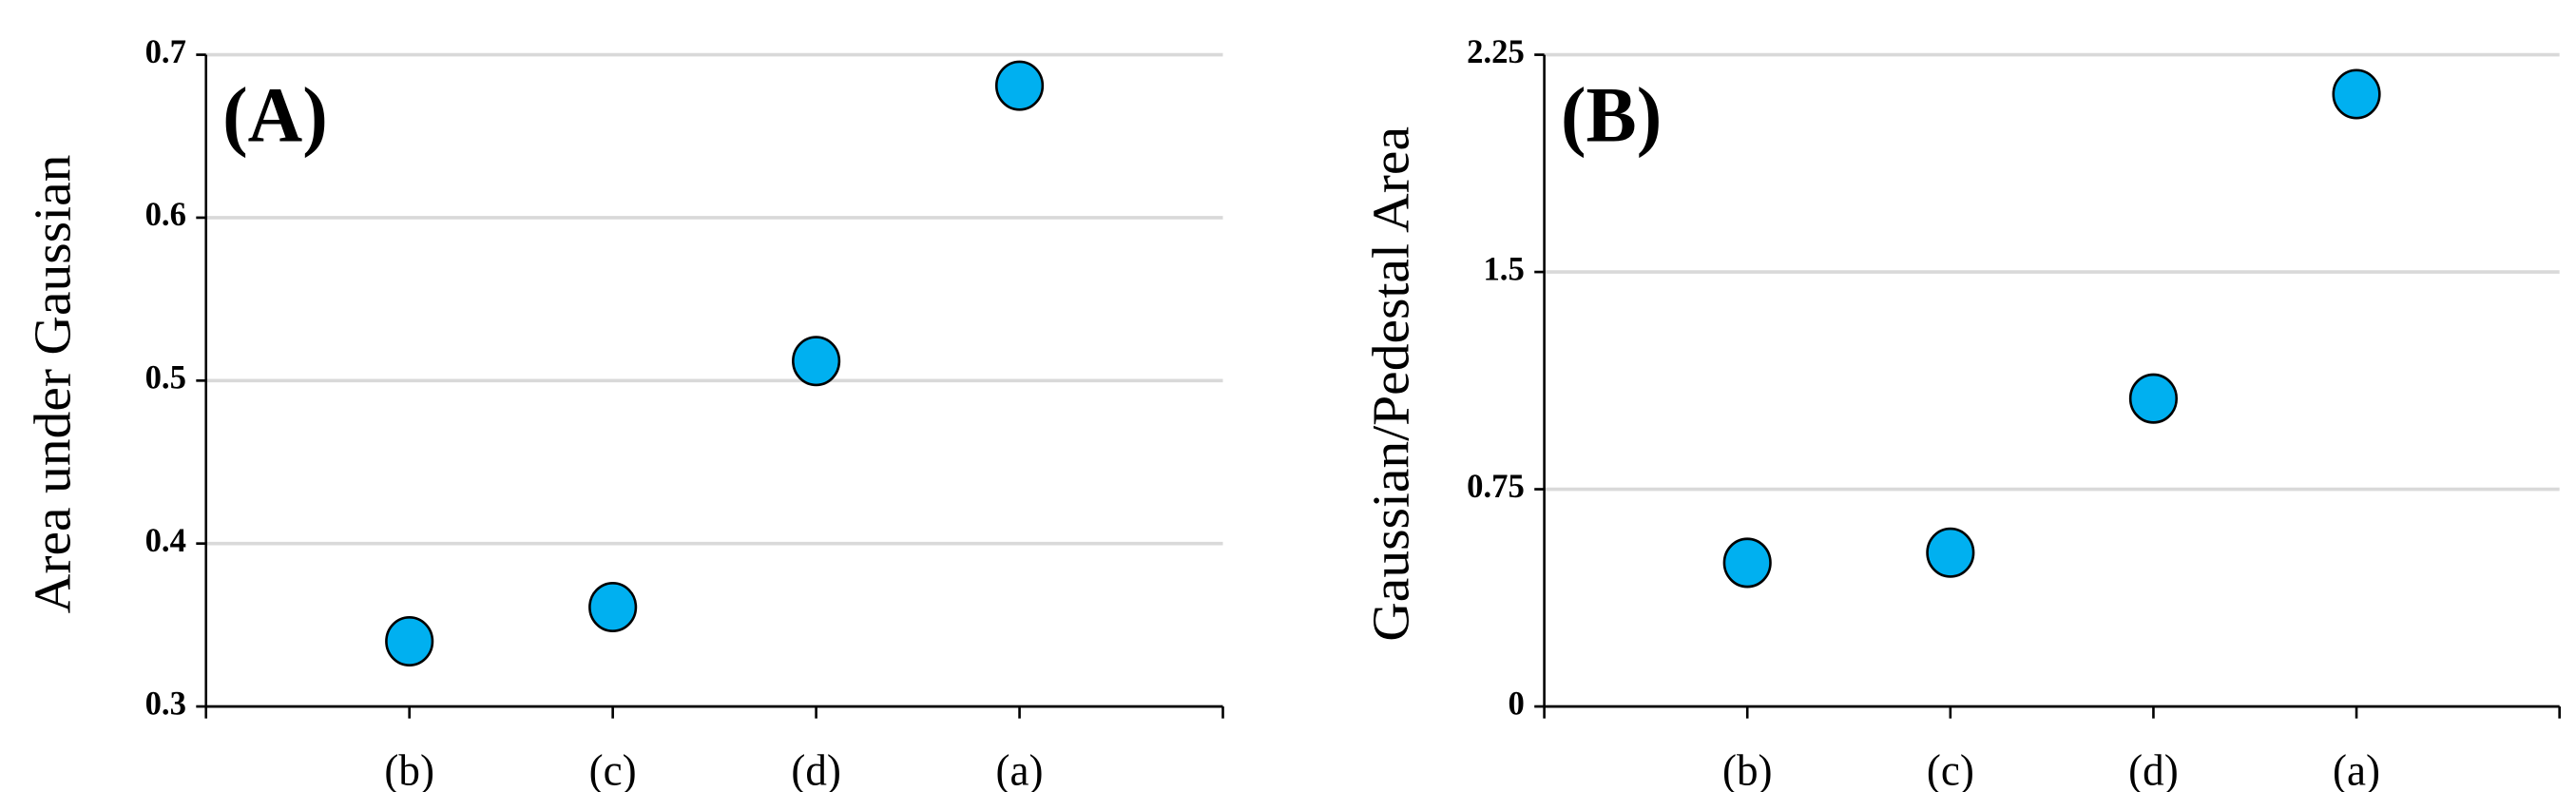  What do you see at coordinates (165, 704) in the screenshot?
I see `y-tick-label: 0.3` at bounding box center [165, 704].